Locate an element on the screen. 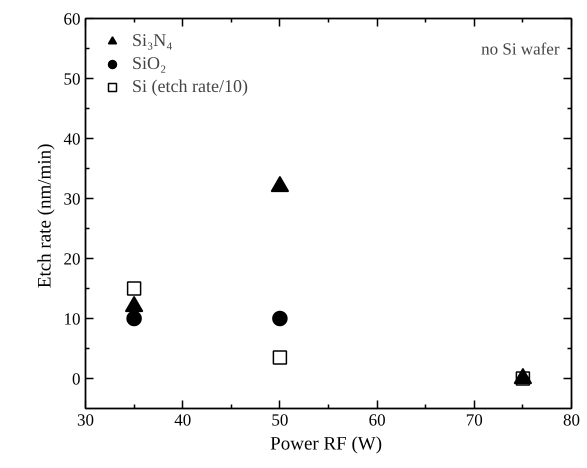 The width and height of the screenshot is (587, 468). x-tick-label: 30 is located at coordinates (85, 420).